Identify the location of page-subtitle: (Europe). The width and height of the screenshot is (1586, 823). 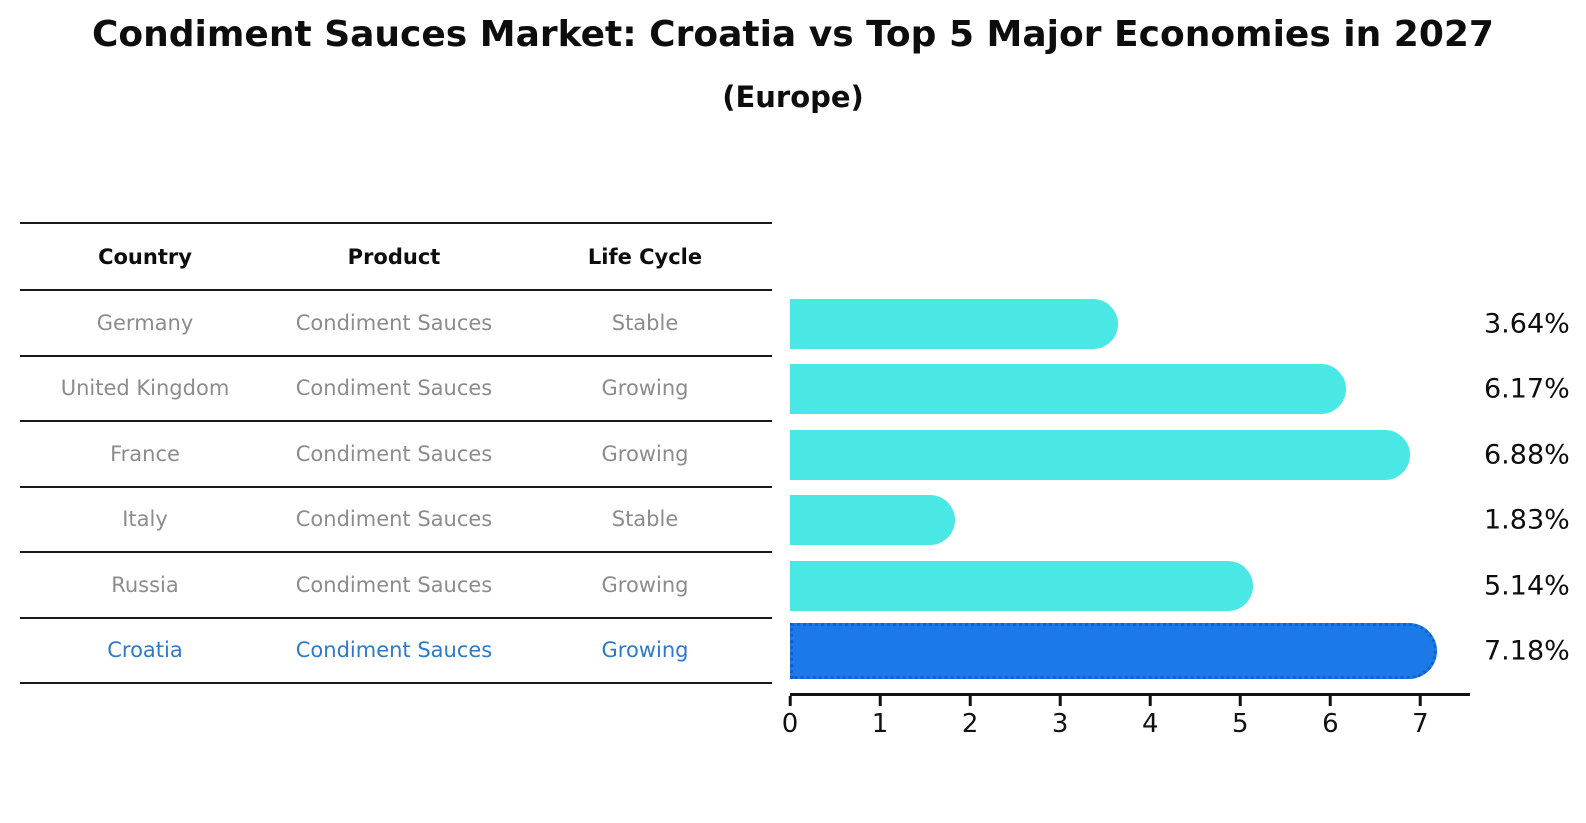
(793, 97).